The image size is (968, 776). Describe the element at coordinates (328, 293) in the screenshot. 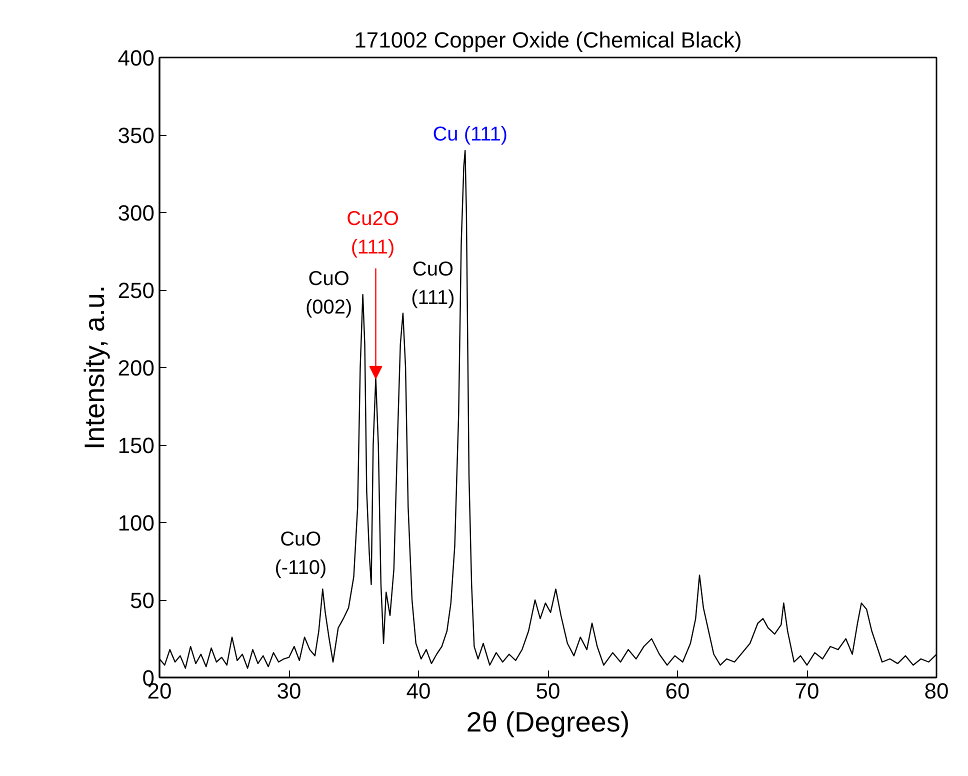

I see `annotation: CuO (002)` at that location.